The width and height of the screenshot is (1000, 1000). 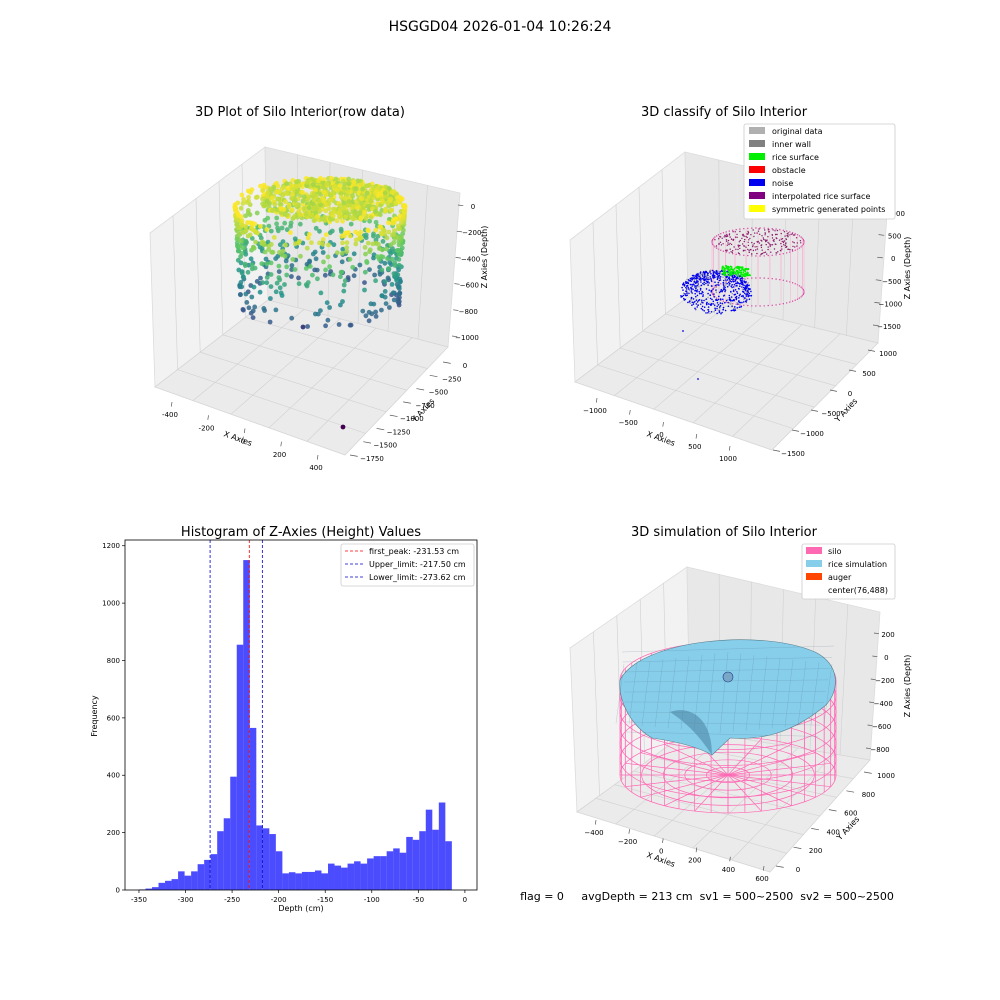 What do you see at coordinates (468, 312) in the screenshot?
I see `raw-z-tick-label: −800` at bounding box center [468, 312].